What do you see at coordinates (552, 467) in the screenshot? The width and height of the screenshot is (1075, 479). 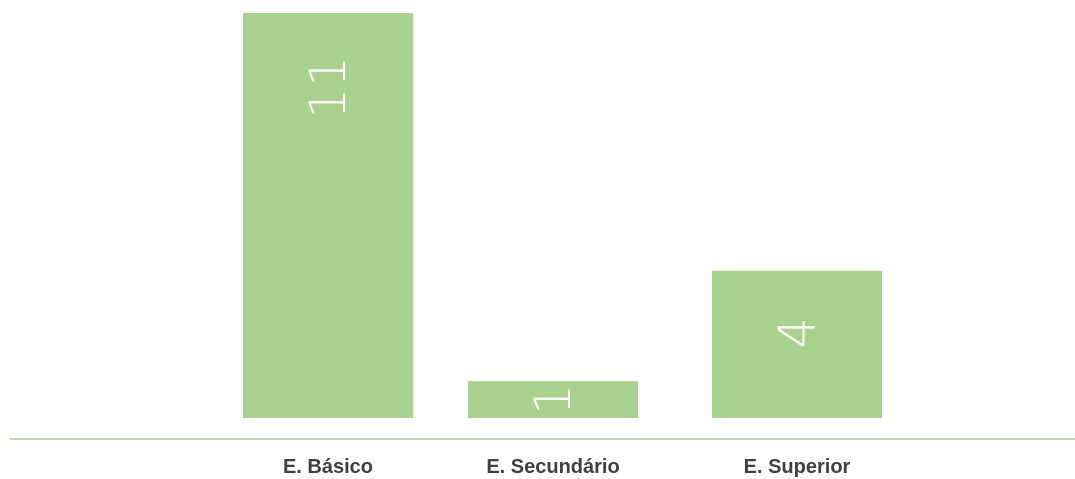 I see `category-label-2: E. Secundário` at bounding box center [552, 467].